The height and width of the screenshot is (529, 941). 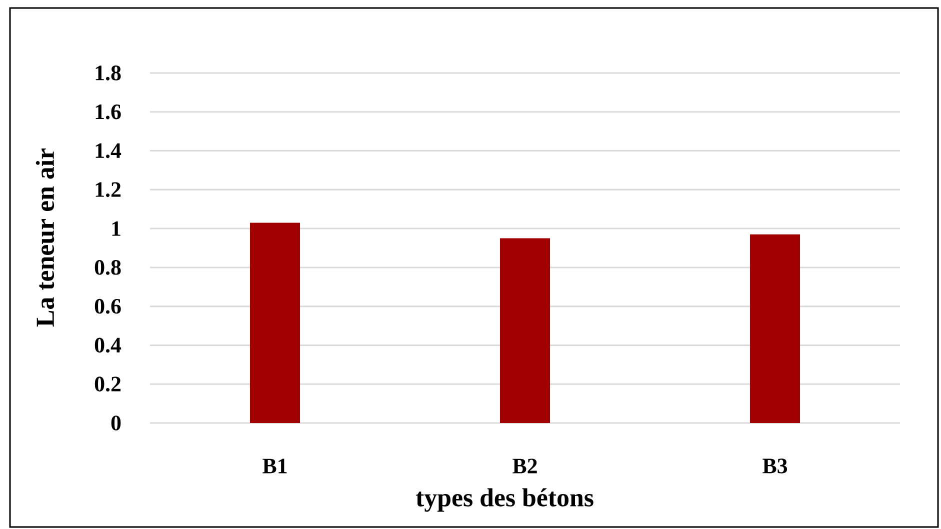 I want to click on y-tick-label: 0, so click(x=116, y=423).